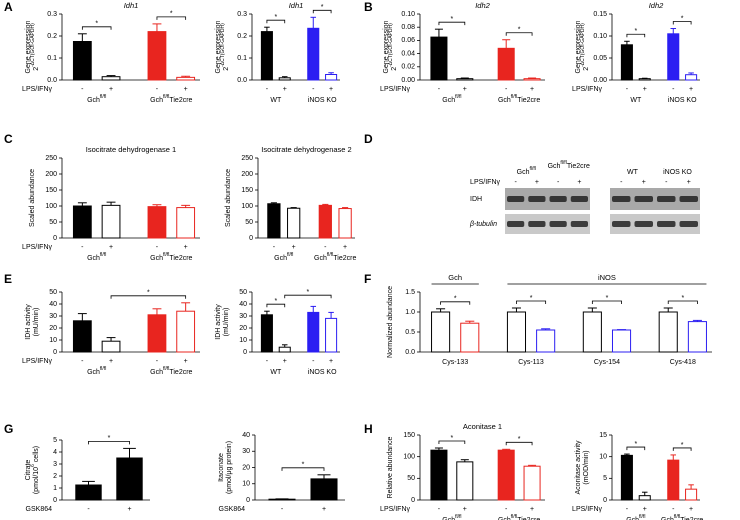  I want to click on y-tick-label: 0.00, so click(408, 80).